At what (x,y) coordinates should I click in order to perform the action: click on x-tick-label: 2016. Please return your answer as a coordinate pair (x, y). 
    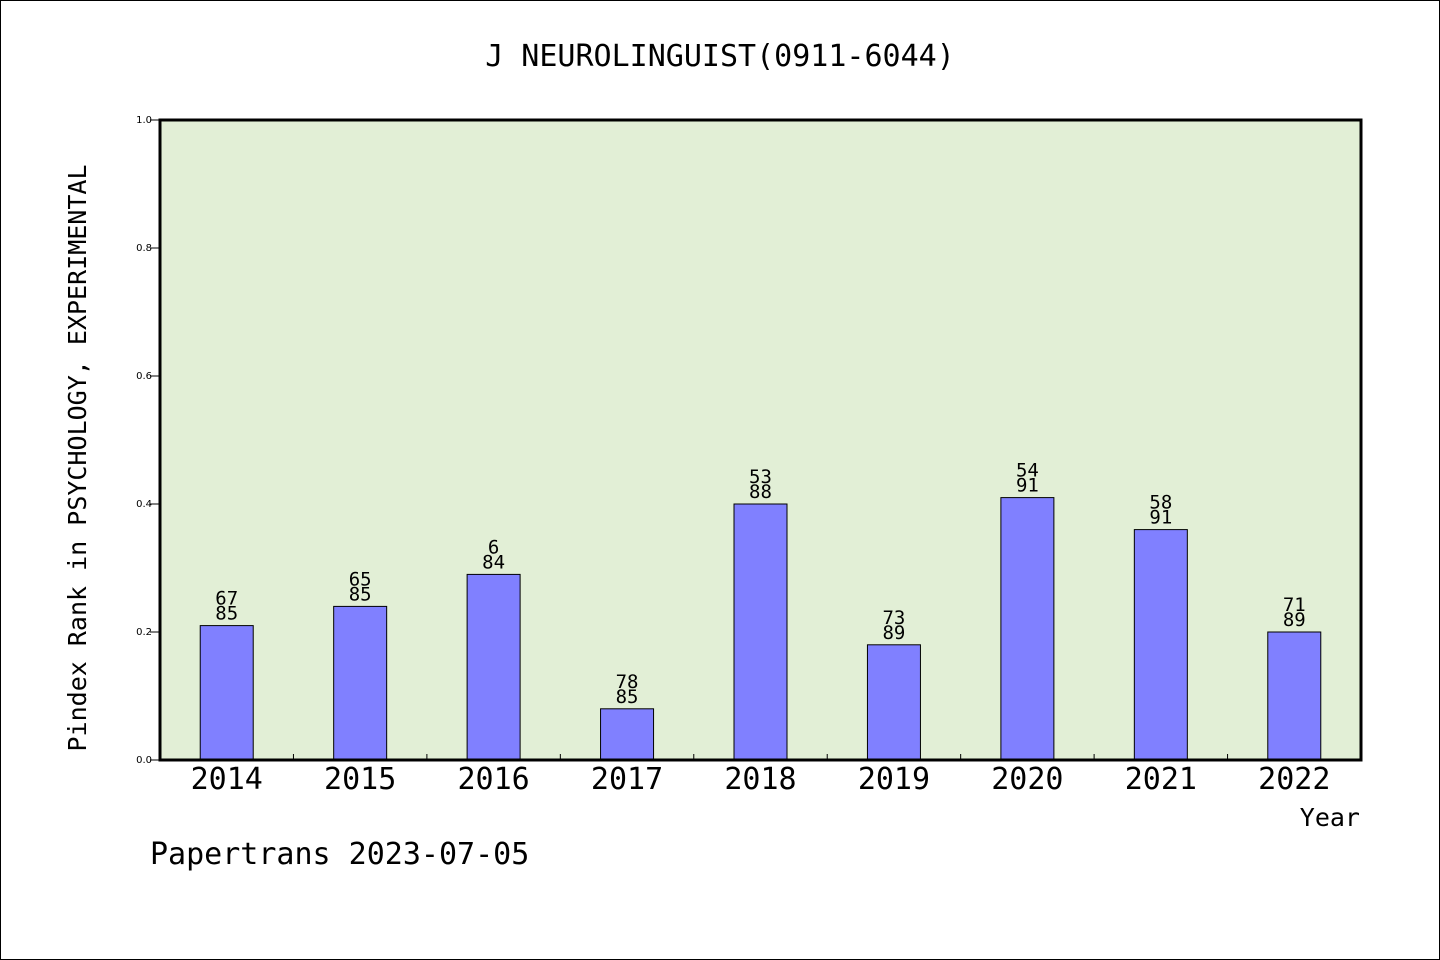
    Looking at the image, I should click on (493, 779).